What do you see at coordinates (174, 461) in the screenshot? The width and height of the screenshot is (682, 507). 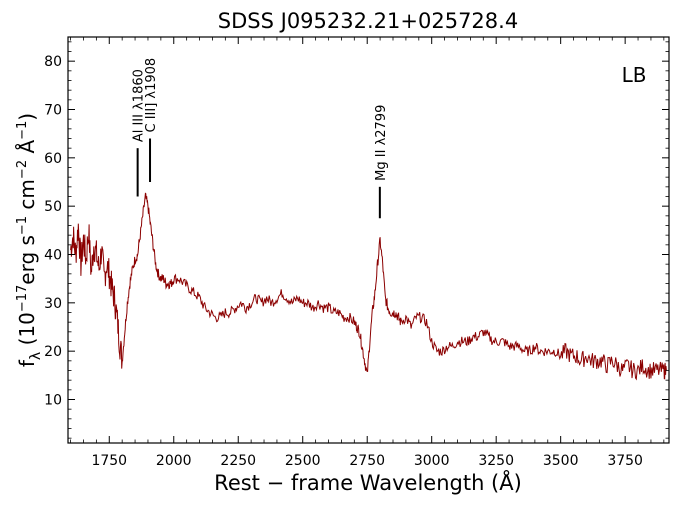 I see `x-tick-label: 2000` at bounding box center [174, 461].